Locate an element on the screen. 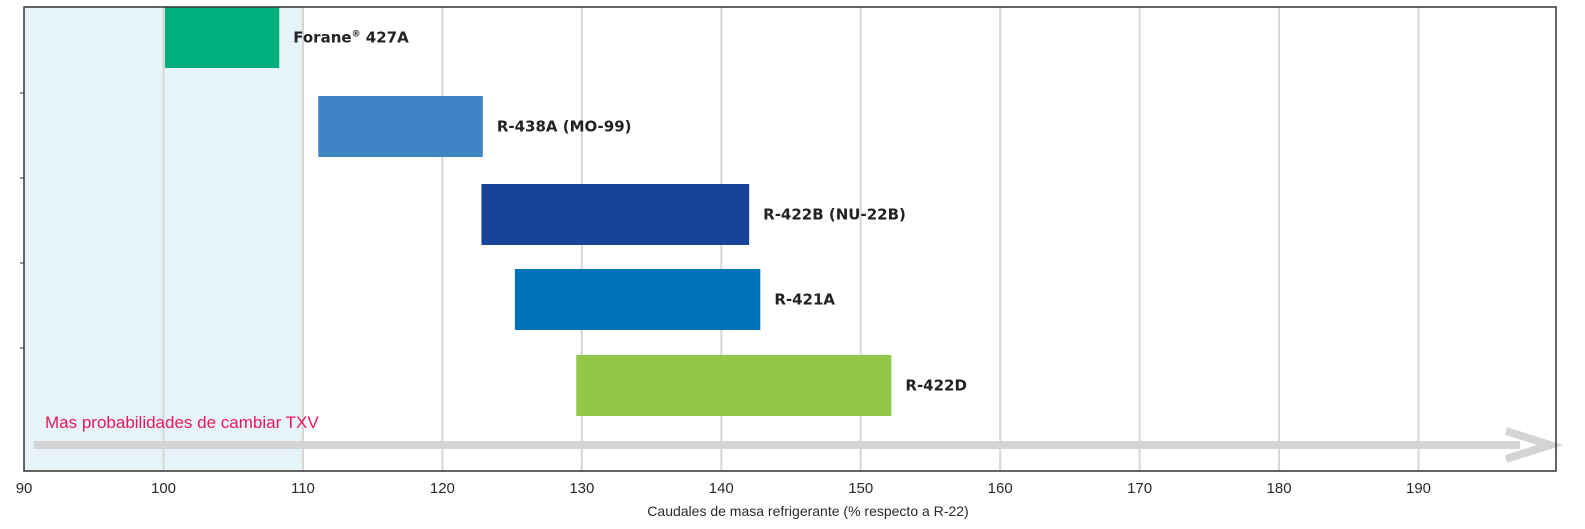 This screenshot has width=1585, height=529. bar-r-422b-nu-22b is located at coordinates (615, 214).